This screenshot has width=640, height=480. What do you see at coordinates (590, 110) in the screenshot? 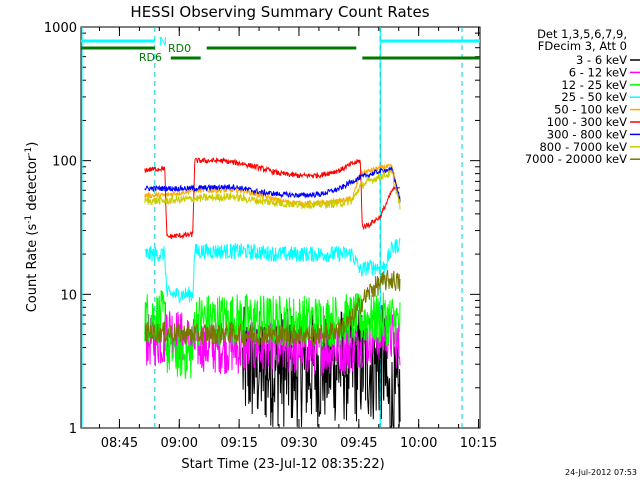
I see `legend-item-label: 50 - 100 keV` at bounding box center [590, 110].